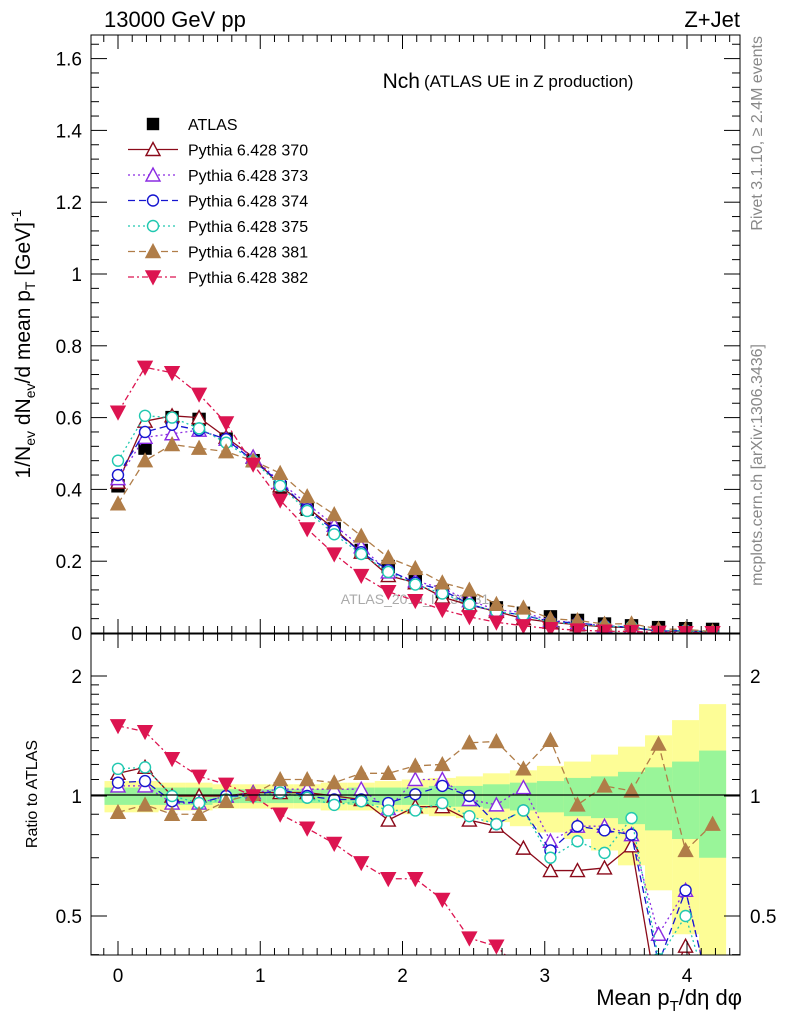  I want to click on x-tick-label: 0, so click(118, 976).